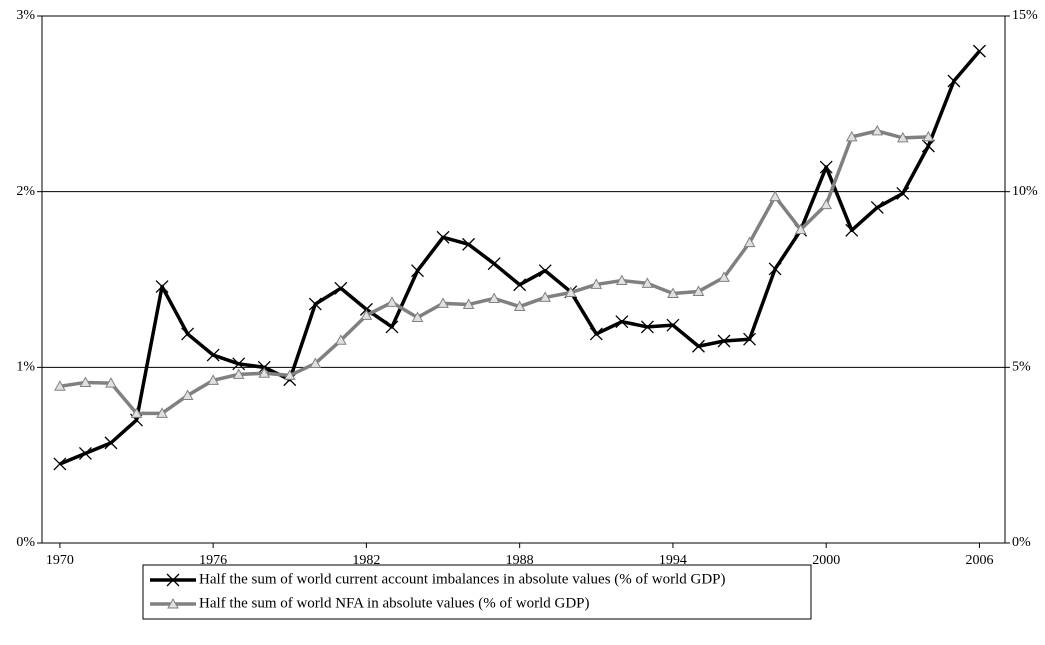 The image size is (1045, 645). What do you see at coordinates (25, 15) in the screenshot?
I see `y-tick-label: 3%` at bounding box center [25, 15].